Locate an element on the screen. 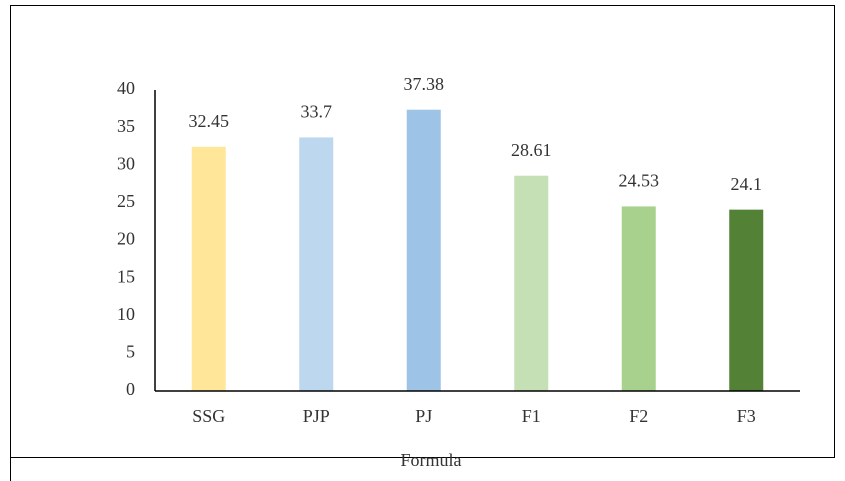 This screenshot has height=481, width=845. y-tick-label: 5 is located at coordinates (130, 352).